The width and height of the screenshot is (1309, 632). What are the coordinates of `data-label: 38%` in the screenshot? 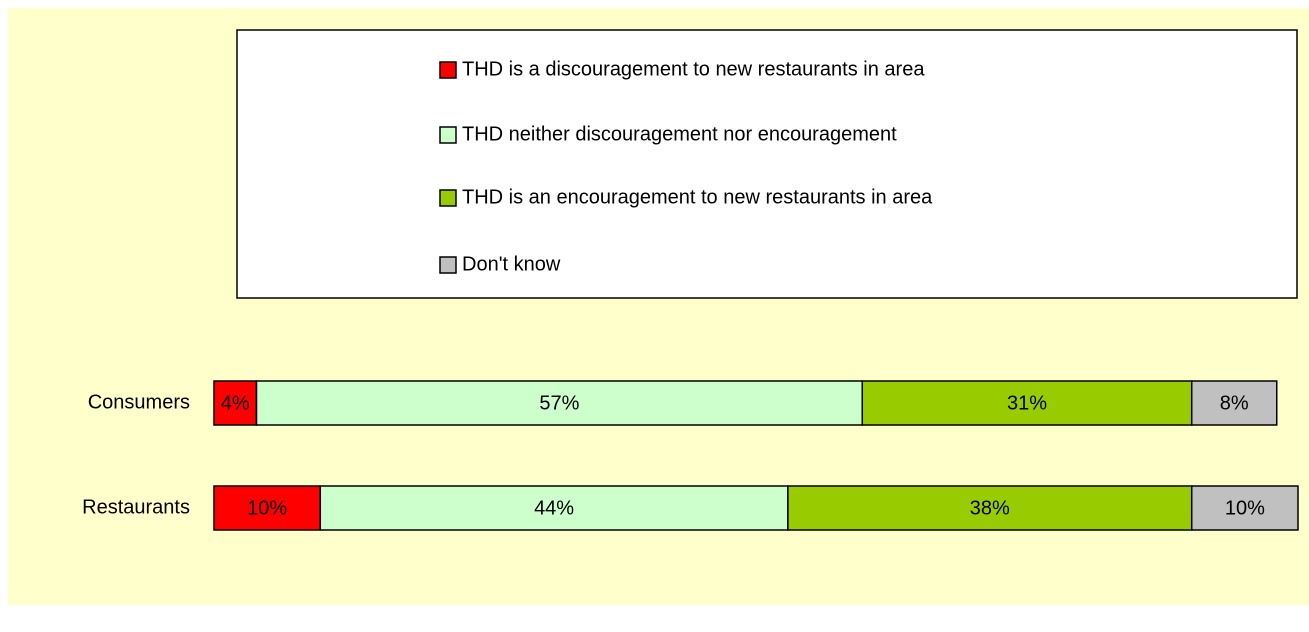 It's located at (990, 508).